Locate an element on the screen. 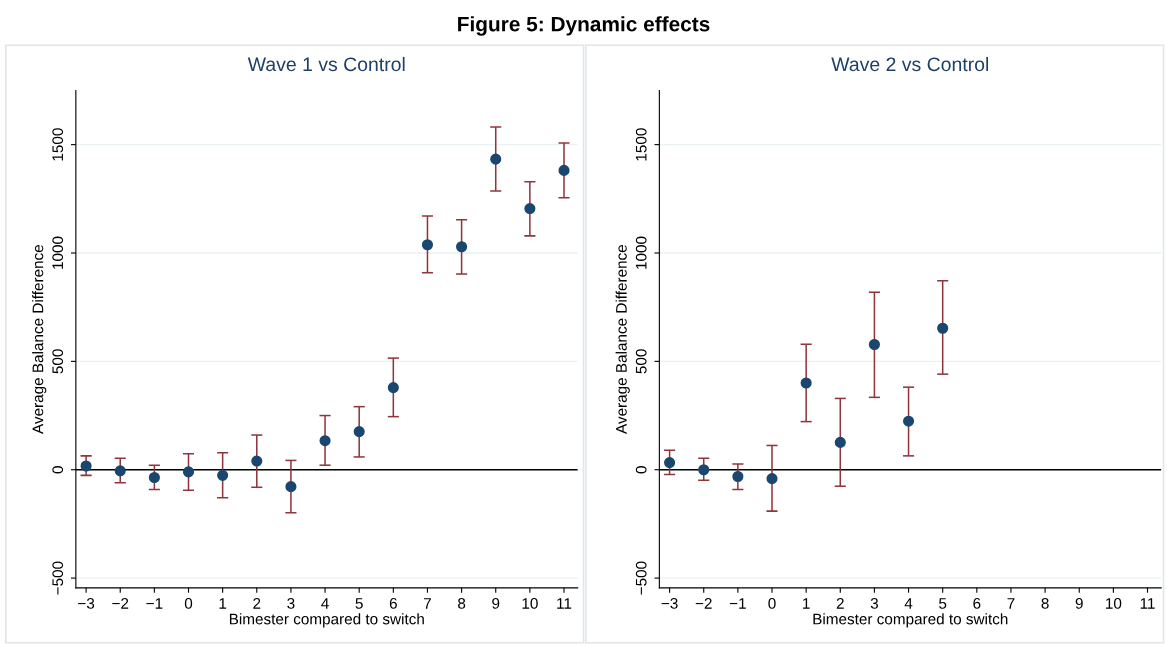 The image size is (1167, 646). chart-title: Wave 1 vs Control is located at coordinates (326, 64).